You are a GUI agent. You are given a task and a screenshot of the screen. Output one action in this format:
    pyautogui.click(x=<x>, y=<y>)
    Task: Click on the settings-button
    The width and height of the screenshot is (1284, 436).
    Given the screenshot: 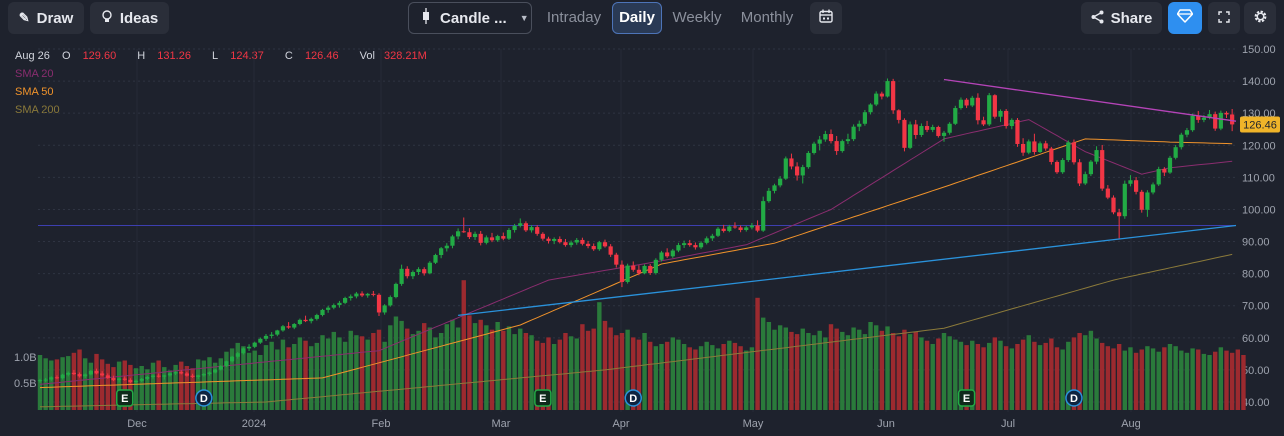 What is the action you would take?
    pyautogui.click(x=1260, y=18)
    